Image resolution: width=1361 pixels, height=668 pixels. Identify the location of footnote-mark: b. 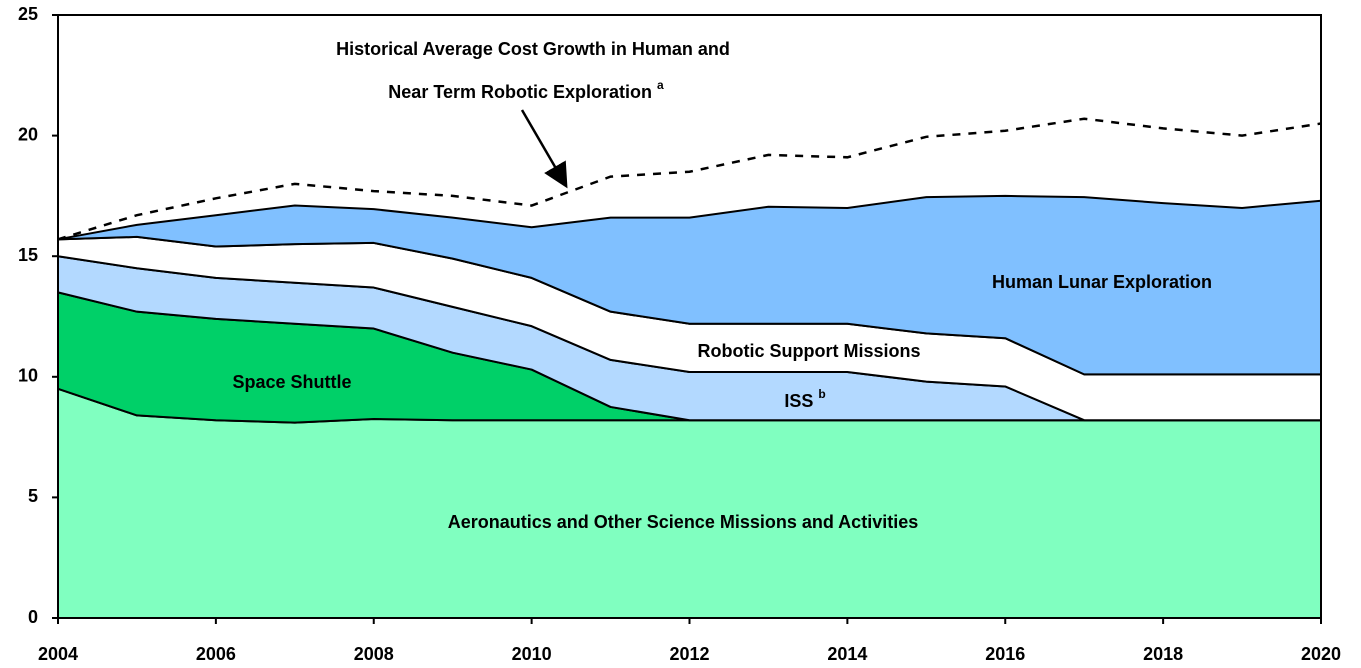
(821, 394).